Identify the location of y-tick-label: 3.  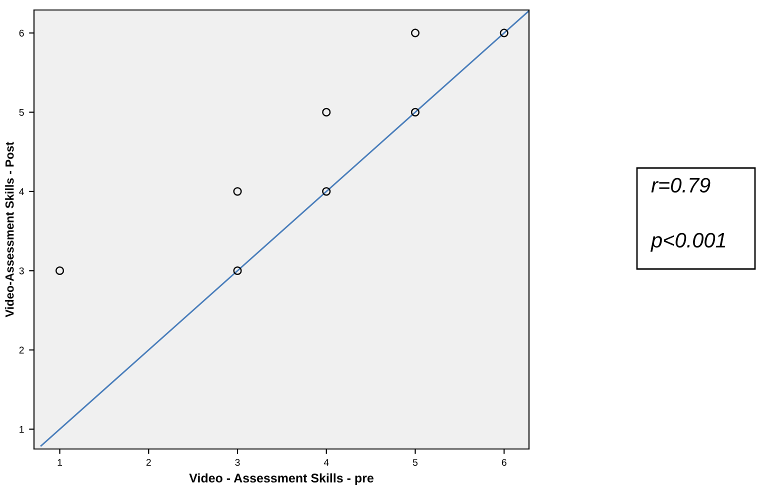
(21, 270).